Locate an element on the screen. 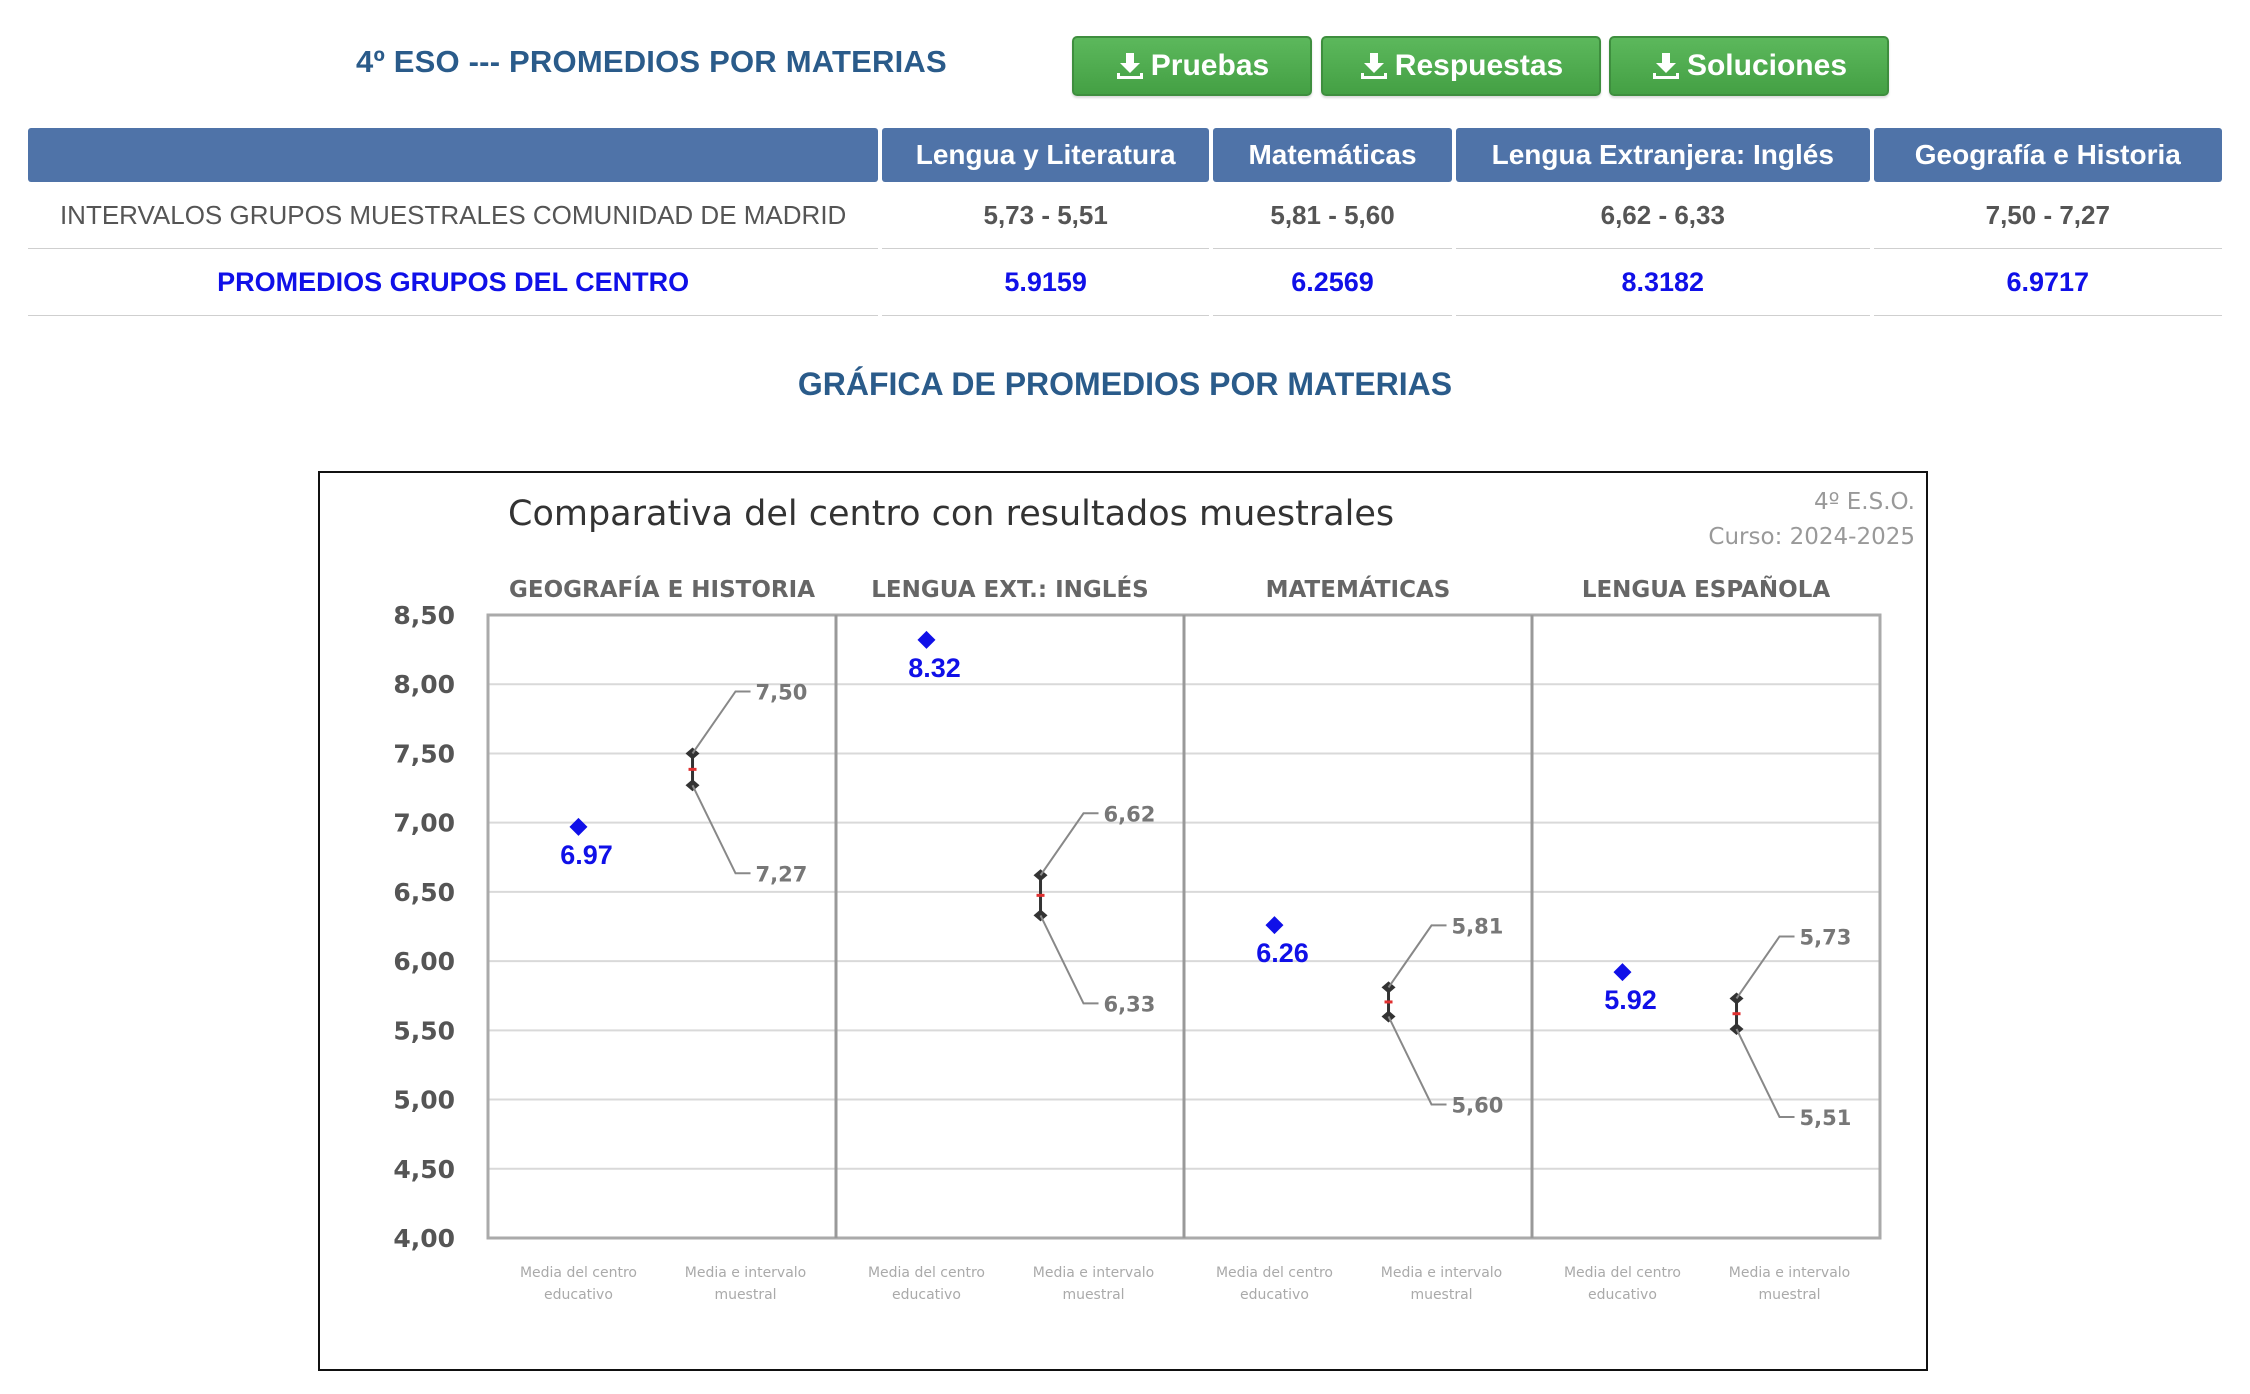 Image resolution: width=2250 pixels, height=1394 pixels. interval-low-label: 6,33 is located at coordinates (1130, 1004).